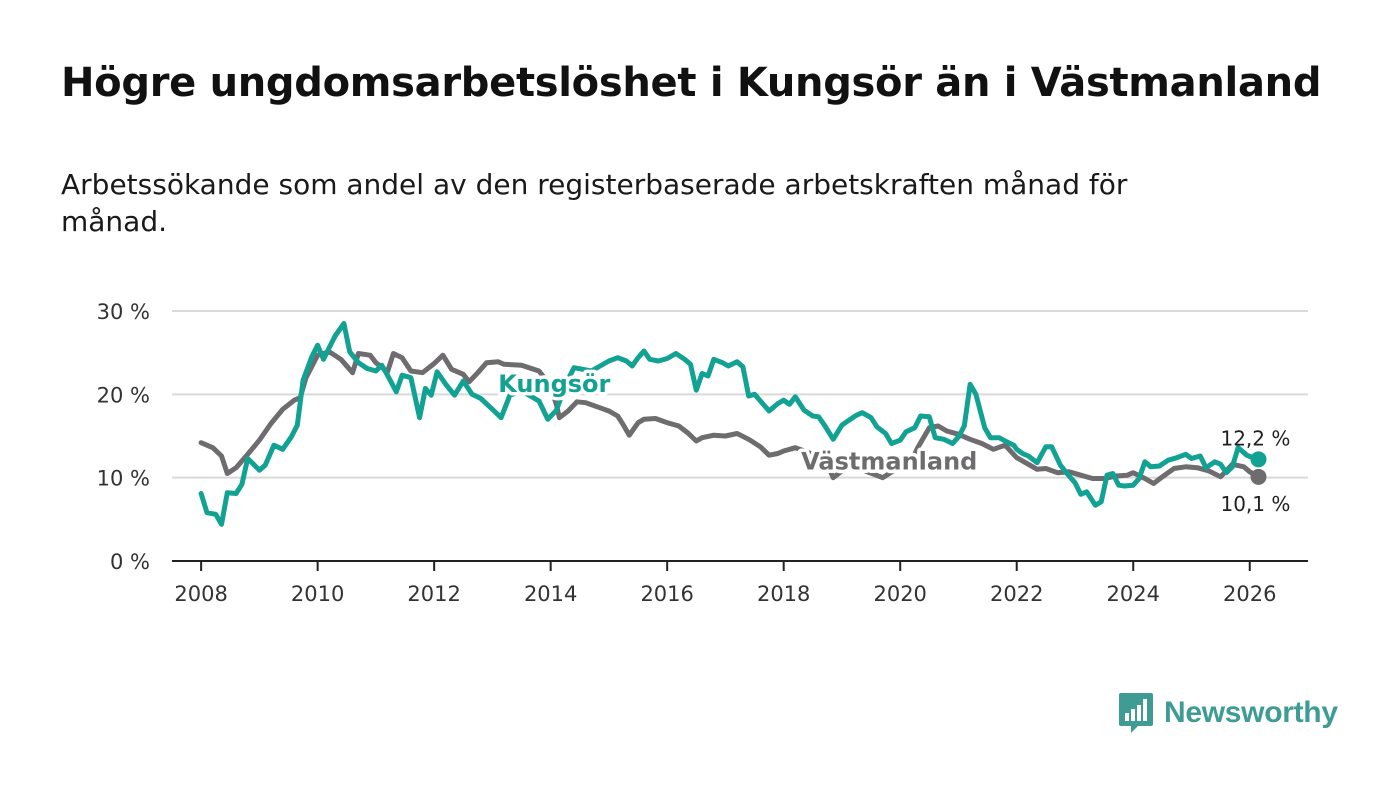 Image resolution: width=1400 pixels, height=794 pixels. I want to click on x-tick-label: 2008, so click(200, 594).